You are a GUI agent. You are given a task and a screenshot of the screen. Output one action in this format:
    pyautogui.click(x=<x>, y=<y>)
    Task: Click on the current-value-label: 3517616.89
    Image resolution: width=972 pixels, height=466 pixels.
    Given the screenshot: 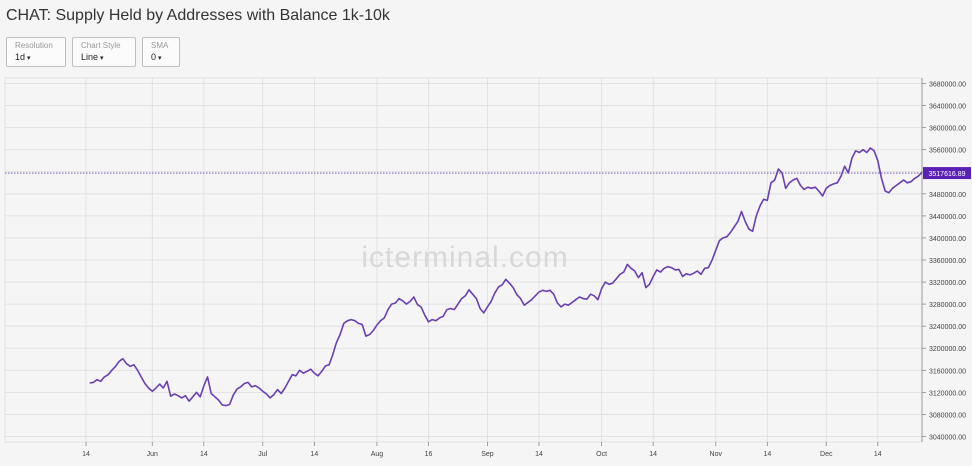 What is the action you would take?
    pyautogui.click(x=947, y=174)
    